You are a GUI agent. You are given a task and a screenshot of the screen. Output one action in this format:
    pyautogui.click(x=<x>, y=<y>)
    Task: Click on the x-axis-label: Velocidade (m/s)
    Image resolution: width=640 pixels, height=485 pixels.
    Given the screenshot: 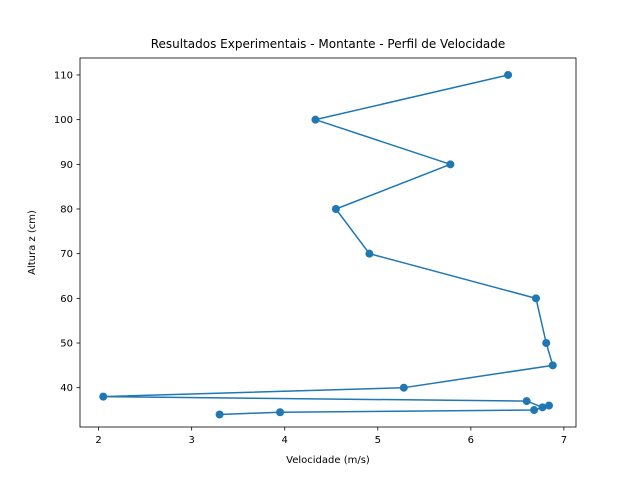 What is the action you would take?
    pyautogui.click(x=328, y=460)
    